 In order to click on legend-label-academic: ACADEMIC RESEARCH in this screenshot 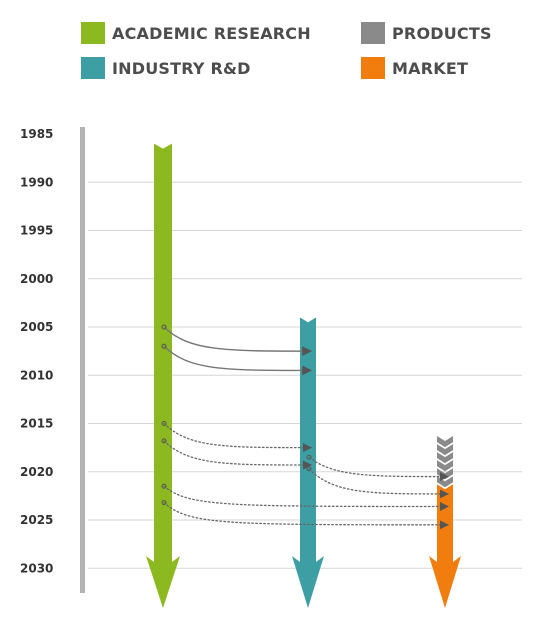, I will do `click(211, 33)`.